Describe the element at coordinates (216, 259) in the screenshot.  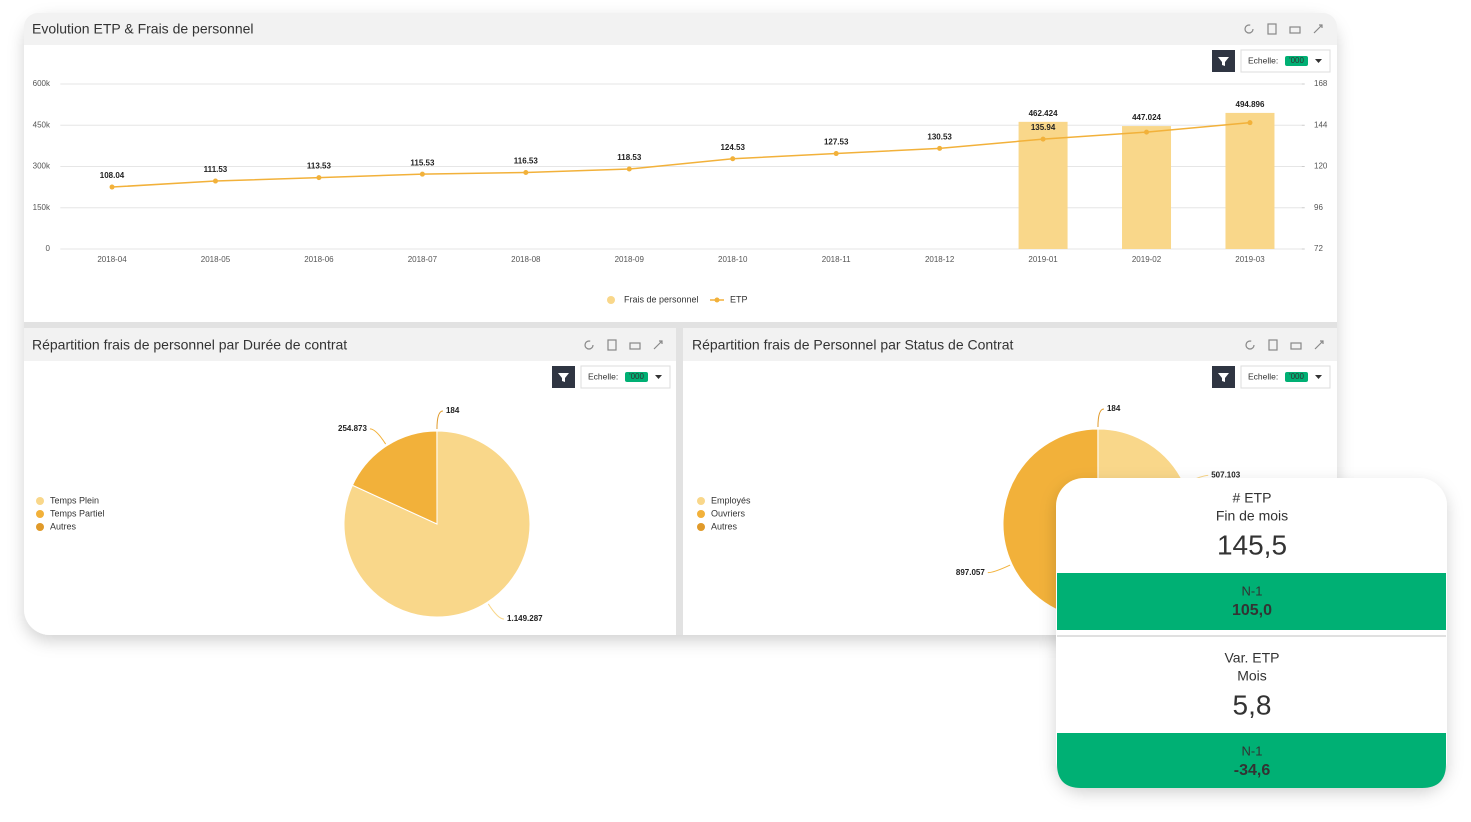
I see `x-tick-label: 2018-05` at that location.